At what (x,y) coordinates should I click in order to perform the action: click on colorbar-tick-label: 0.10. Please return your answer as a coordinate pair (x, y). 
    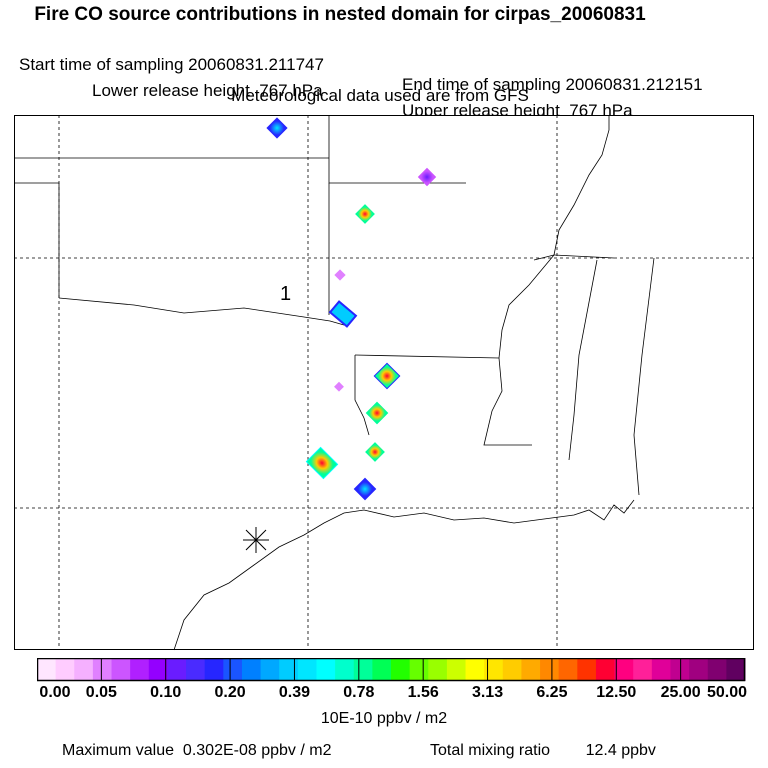
    Looking at the image, I should click on (166, 692).